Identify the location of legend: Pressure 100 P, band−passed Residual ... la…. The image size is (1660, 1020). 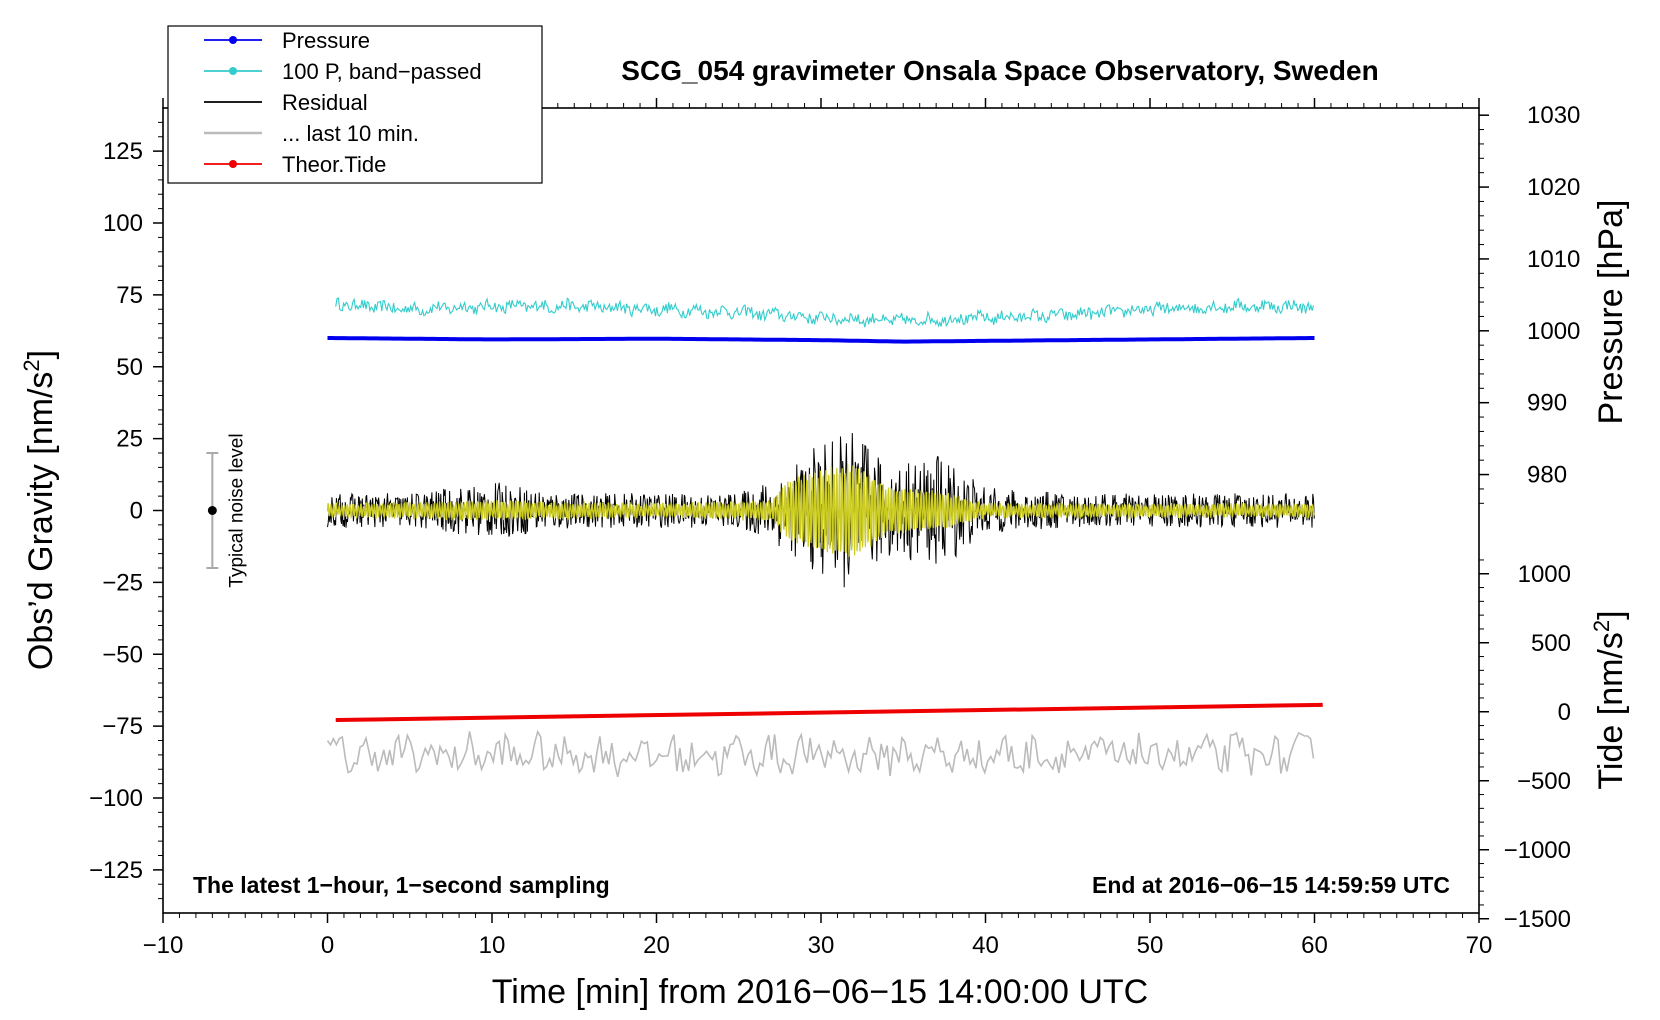
(355, 104).